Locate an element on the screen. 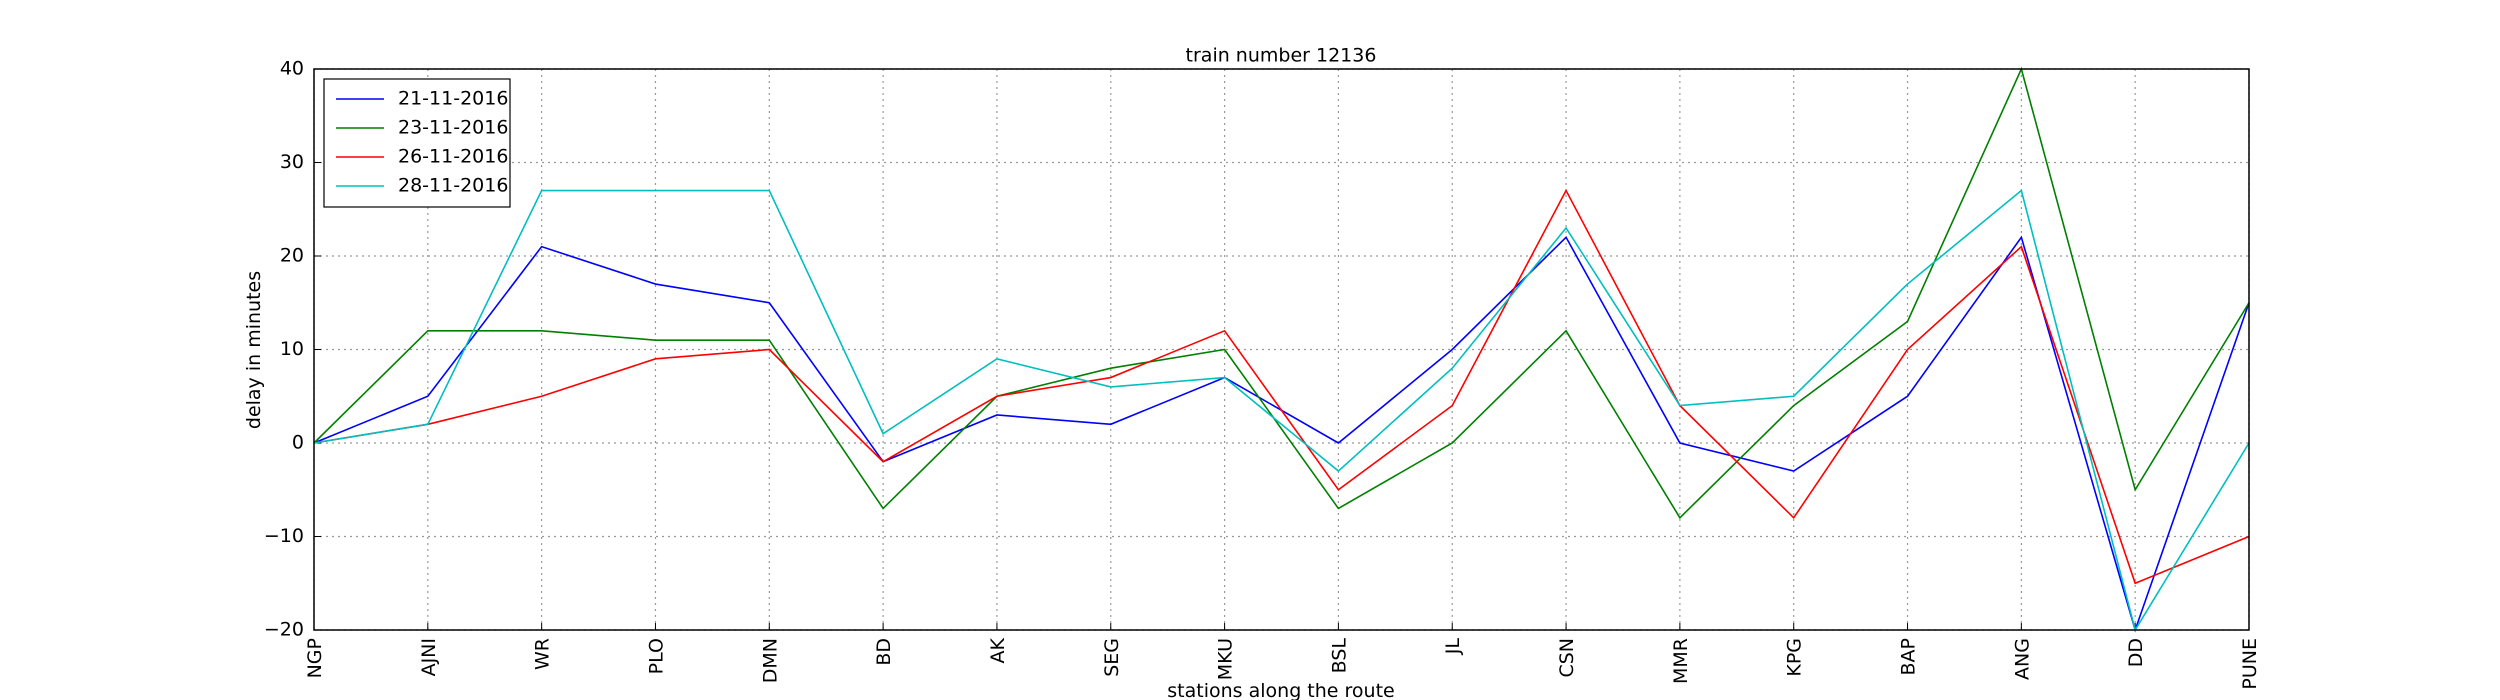 This screenshot has width=2500, height=700. x-tick-label: KPG is located at coordinates (1795, 657).